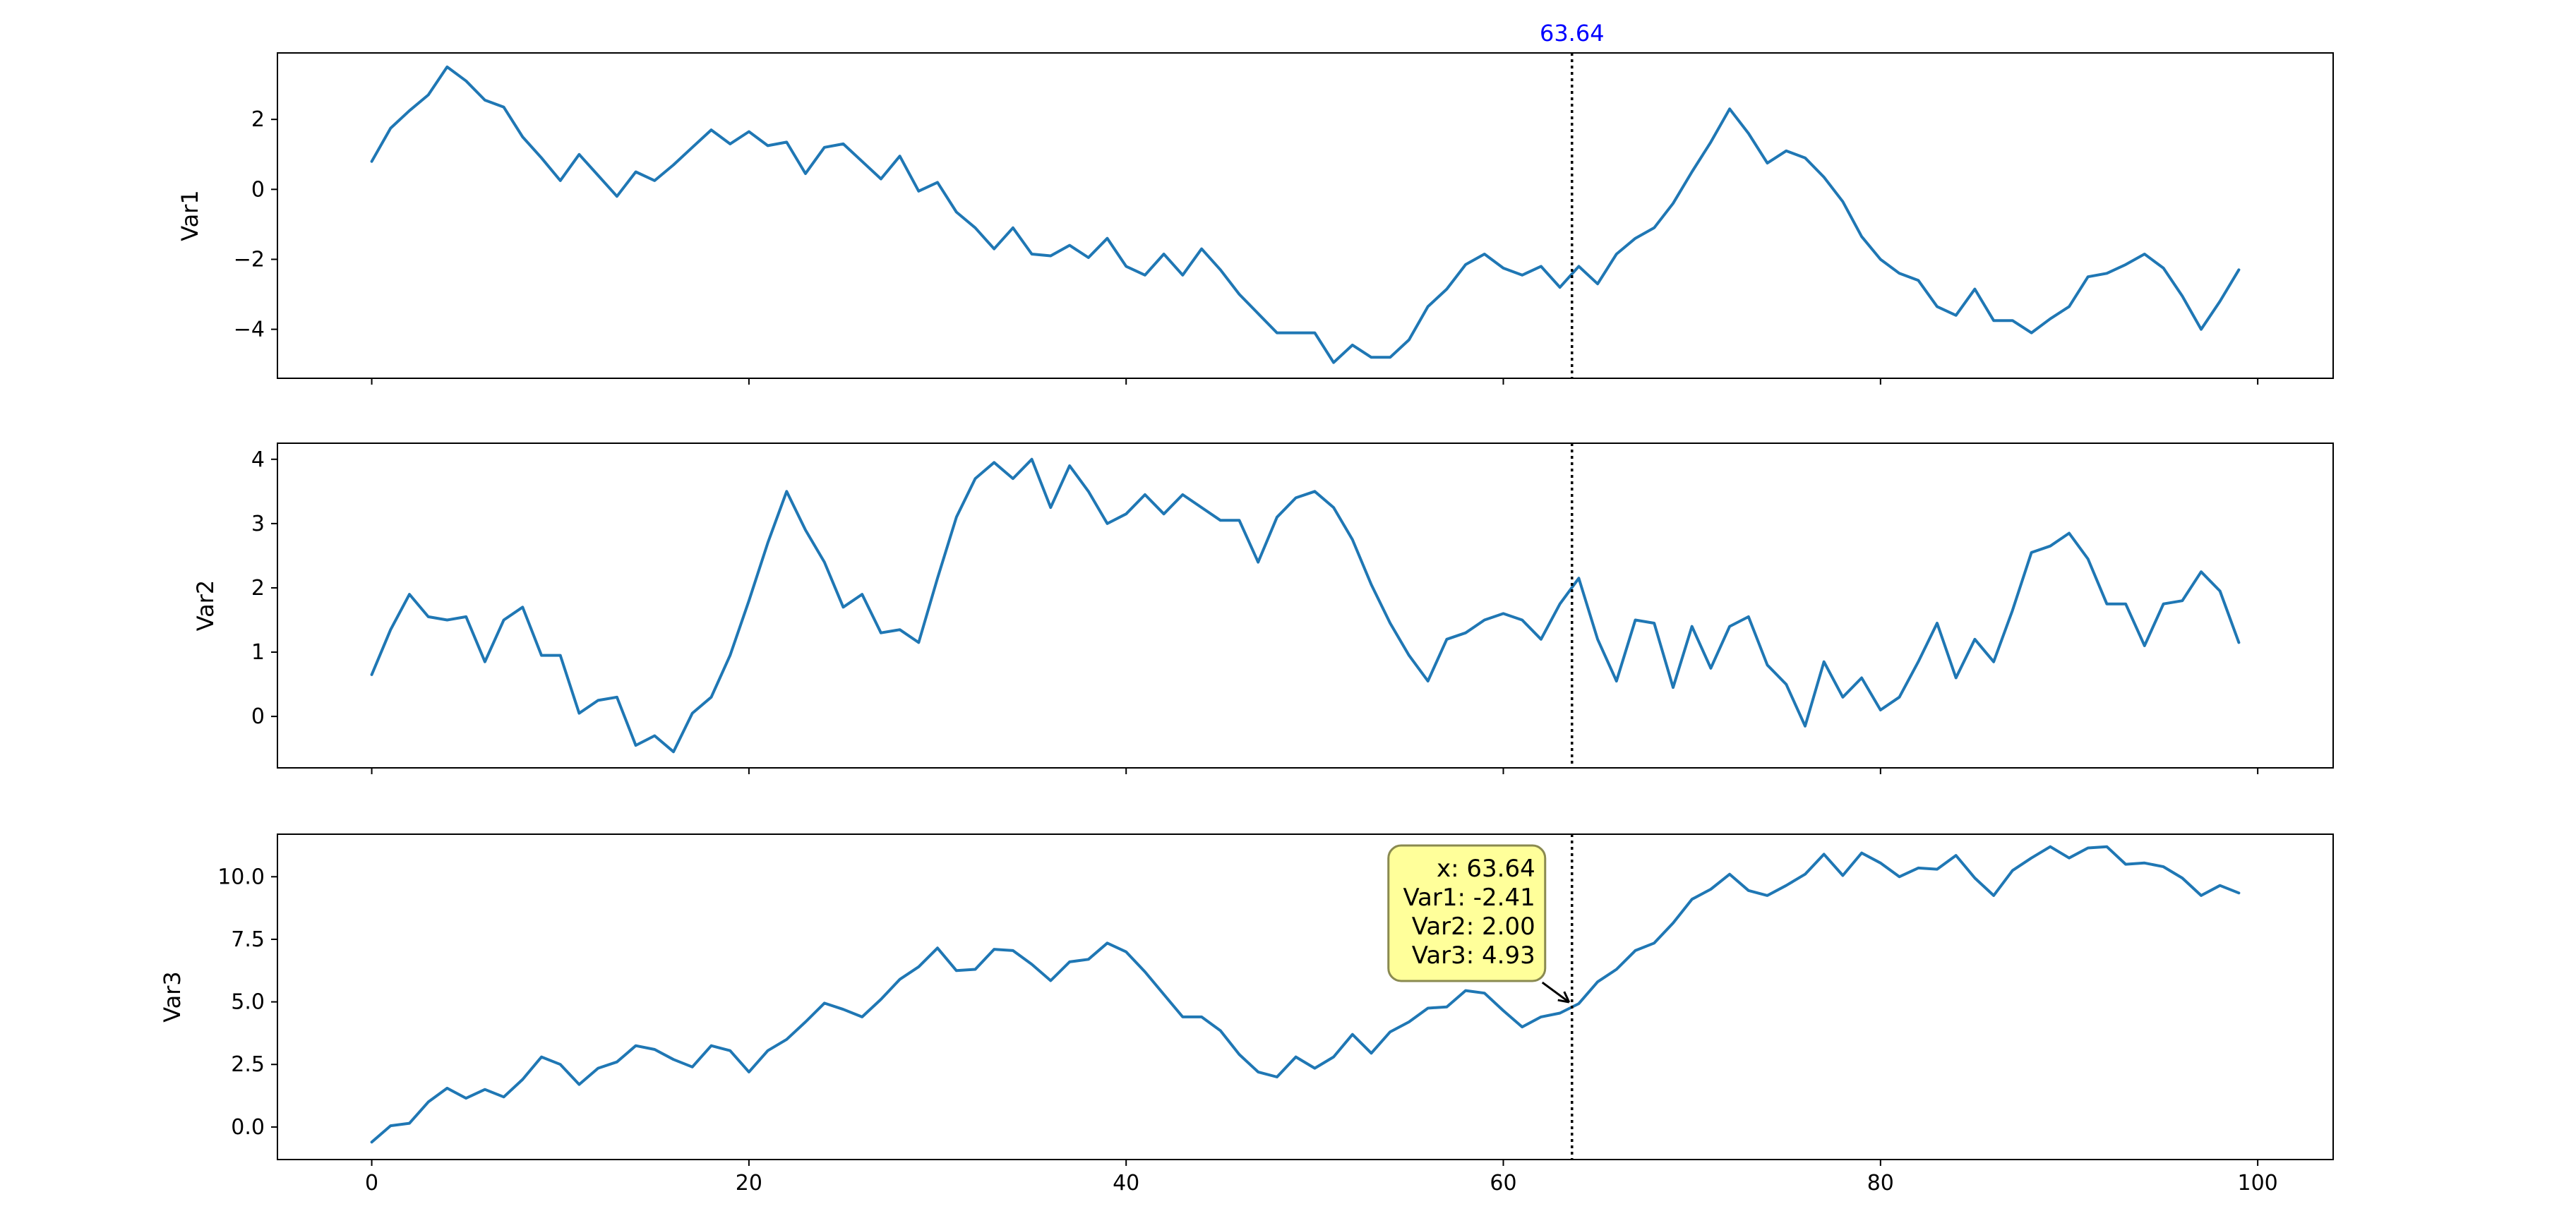 This screenshot has width=2576, height=1228. What do you see at coordinates (248, 1064) in the screenshot?
I see `y-tick-label: 2.5` at bounding box center [248, 1064].